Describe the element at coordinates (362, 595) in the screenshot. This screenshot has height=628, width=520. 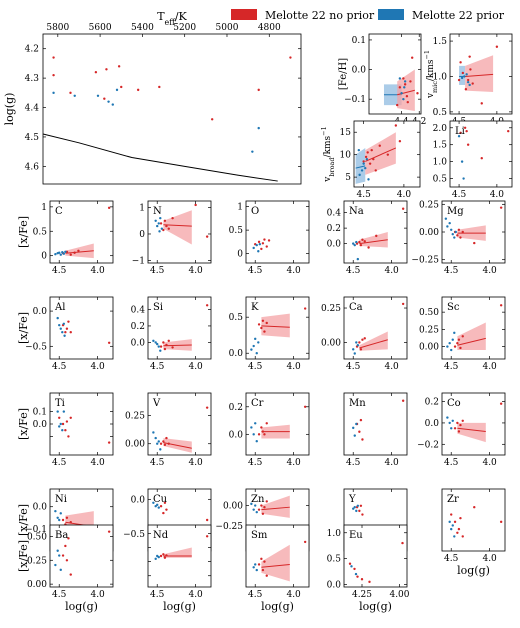
I see `x-tick-label: 4.25` at that location.